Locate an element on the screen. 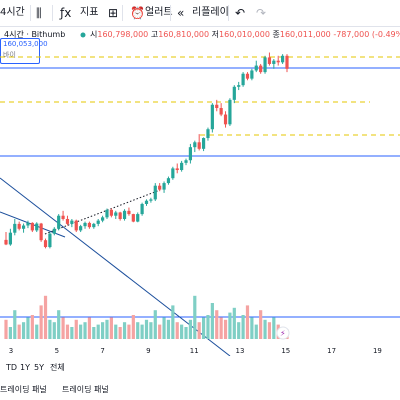 This screenshot has width=400, height=400. layout-grid-icon: ⊞ is located at coordinates (113, 13).